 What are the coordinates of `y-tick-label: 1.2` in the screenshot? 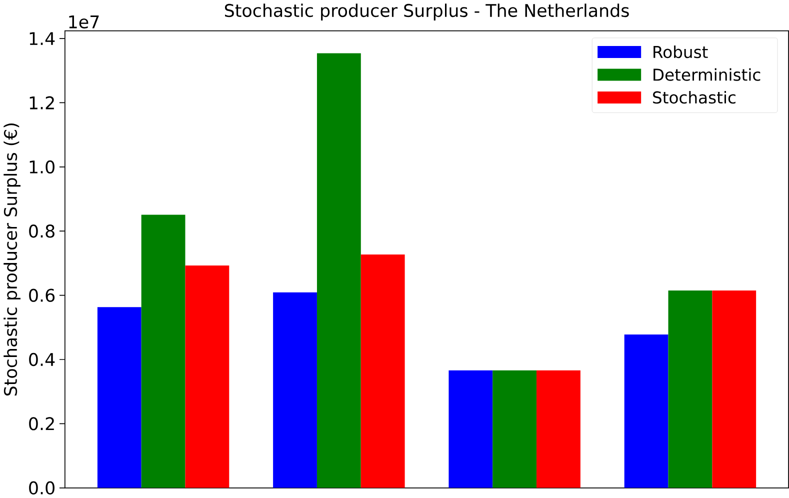 It's located at (42, 103).